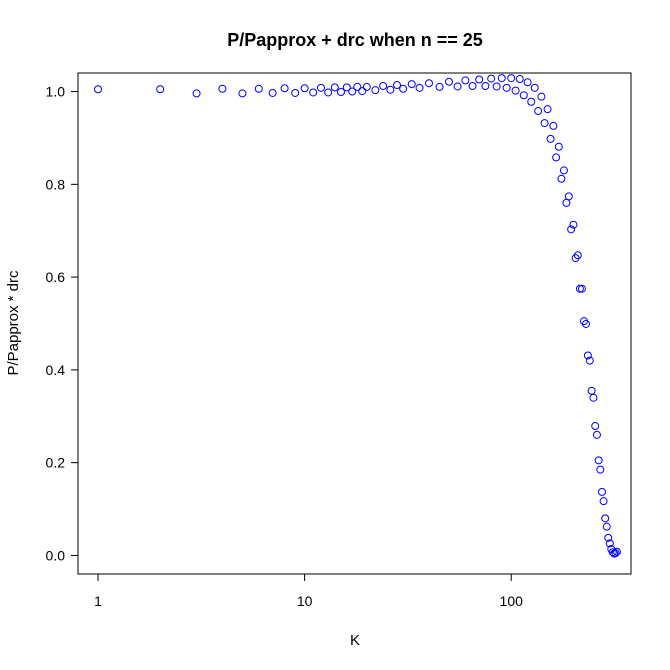 The image size is (670, 670). What do you see at coordinates (305, 601) in the screenshot?
I see `x-tick-label: 10` at bounding box center [305, 601].